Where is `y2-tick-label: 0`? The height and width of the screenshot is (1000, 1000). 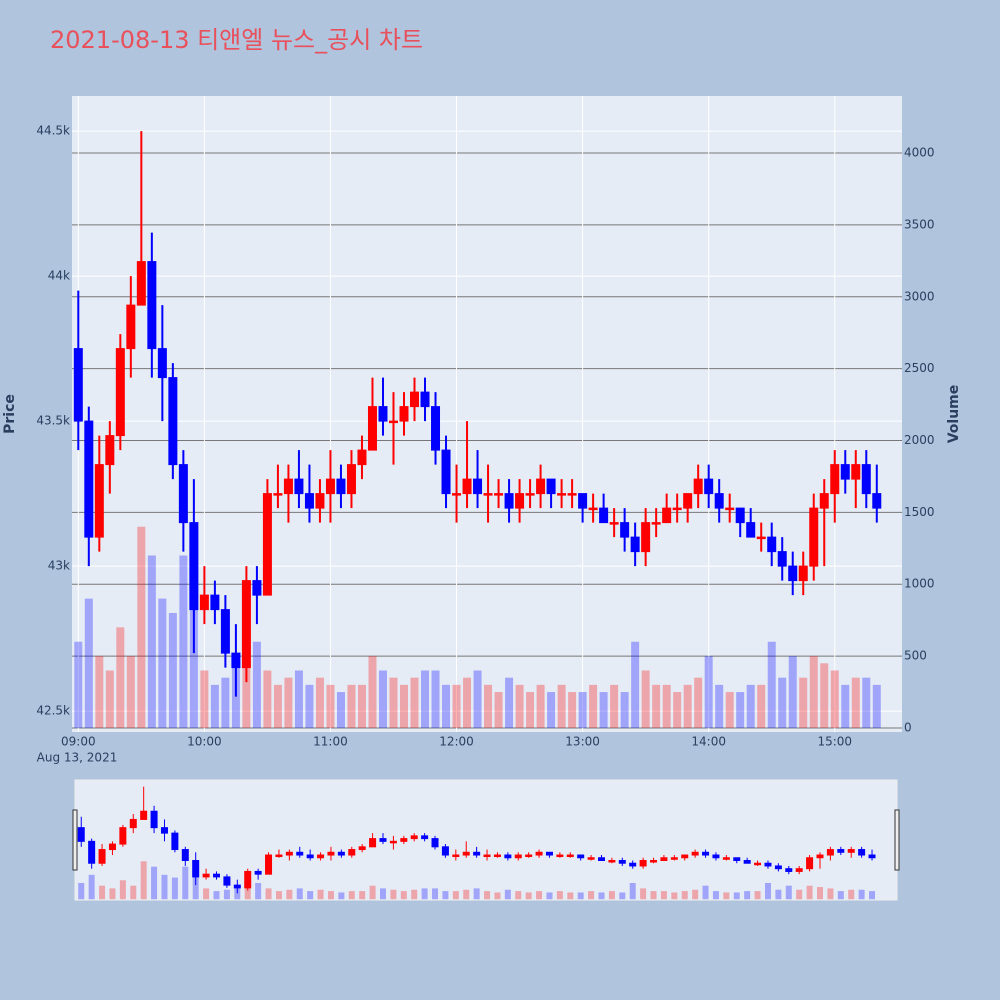 y2-tick-label: 0 is located at coordinates (908, 727).